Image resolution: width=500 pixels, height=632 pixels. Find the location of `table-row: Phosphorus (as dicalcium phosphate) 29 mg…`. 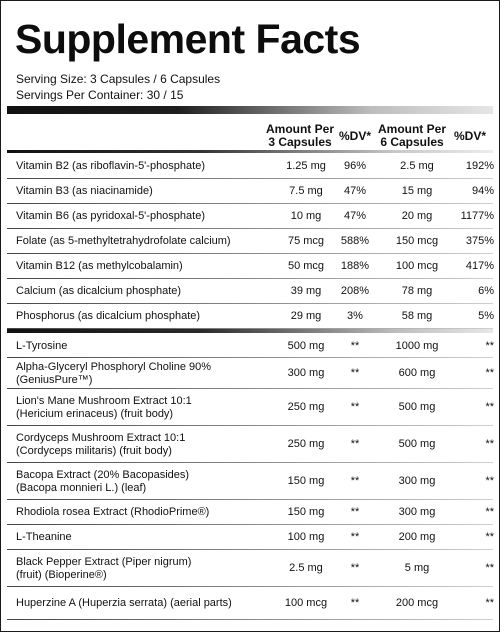

table-row: Phosphorus (as dicalcium phosphate) 29 mg… is located at coordinates (250, 316).